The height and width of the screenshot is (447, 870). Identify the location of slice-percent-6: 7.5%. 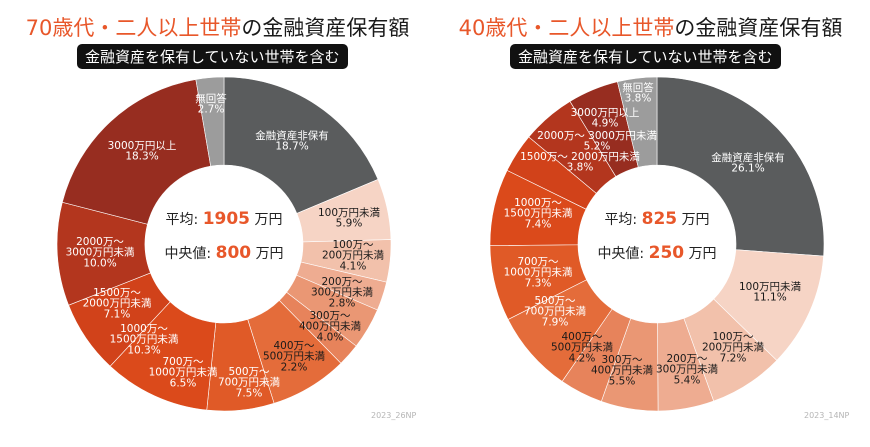
(249, 393).